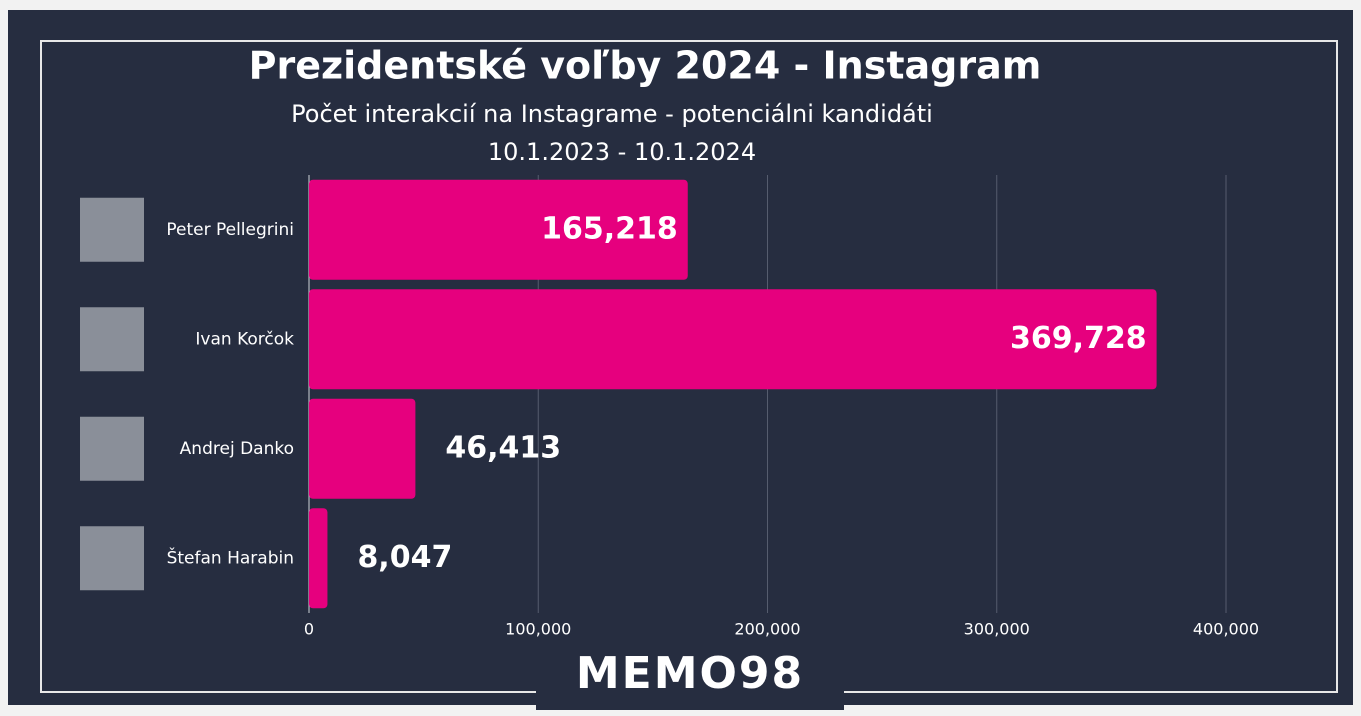 This screenshot has width=1361, height=716. What do you see at coordinates (538, 629) in the screenshot?
I see `x-tick-label: 100,000` at bounding box center [538, 629].